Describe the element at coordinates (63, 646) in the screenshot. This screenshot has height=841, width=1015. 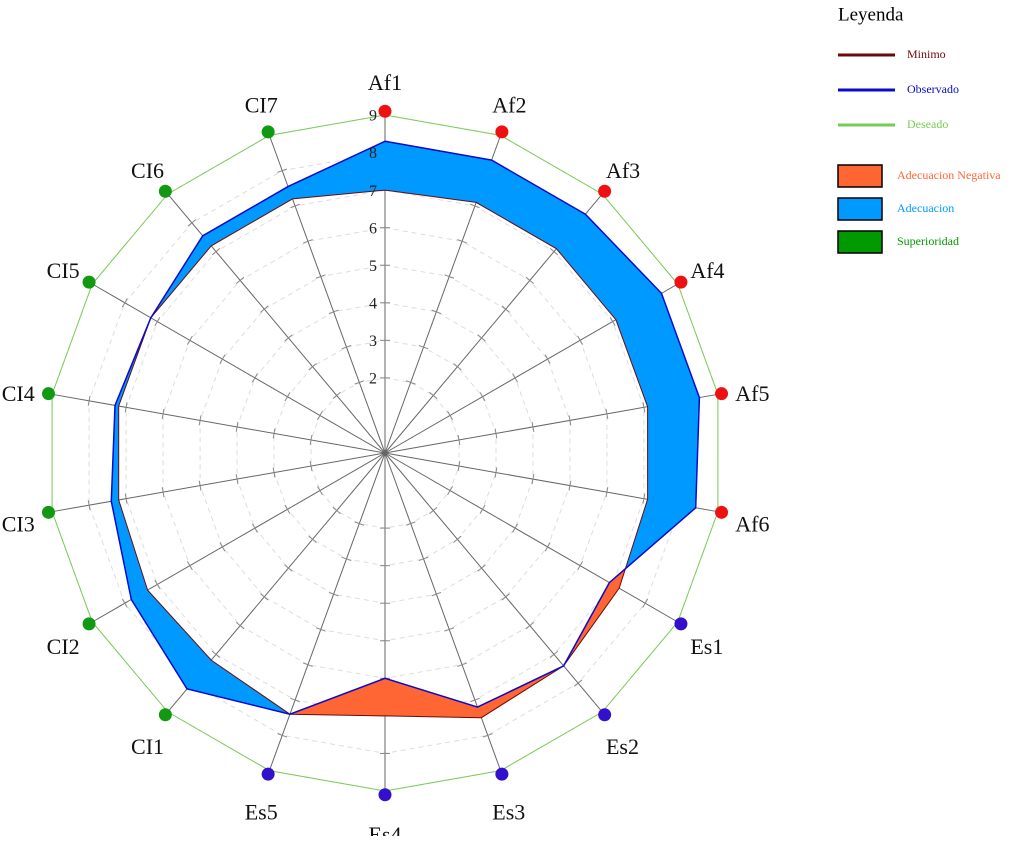
I see `category-label: CI2` at that location.